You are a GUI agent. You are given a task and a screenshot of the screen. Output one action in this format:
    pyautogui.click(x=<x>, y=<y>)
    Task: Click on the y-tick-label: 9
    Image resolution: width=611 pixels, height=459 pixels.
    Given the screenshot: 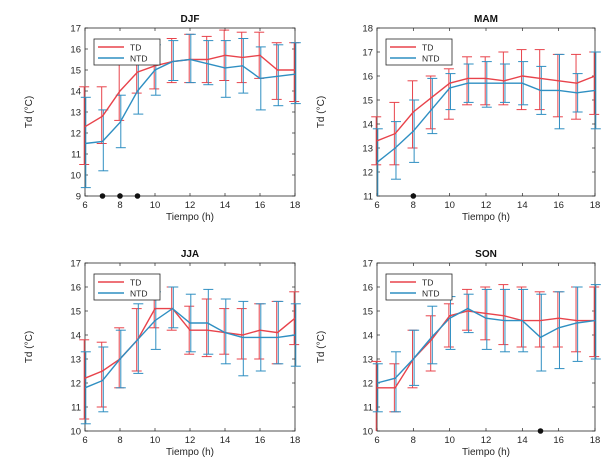 What is the action you would take?
    pyautogui.click(x=78, y=197)
    